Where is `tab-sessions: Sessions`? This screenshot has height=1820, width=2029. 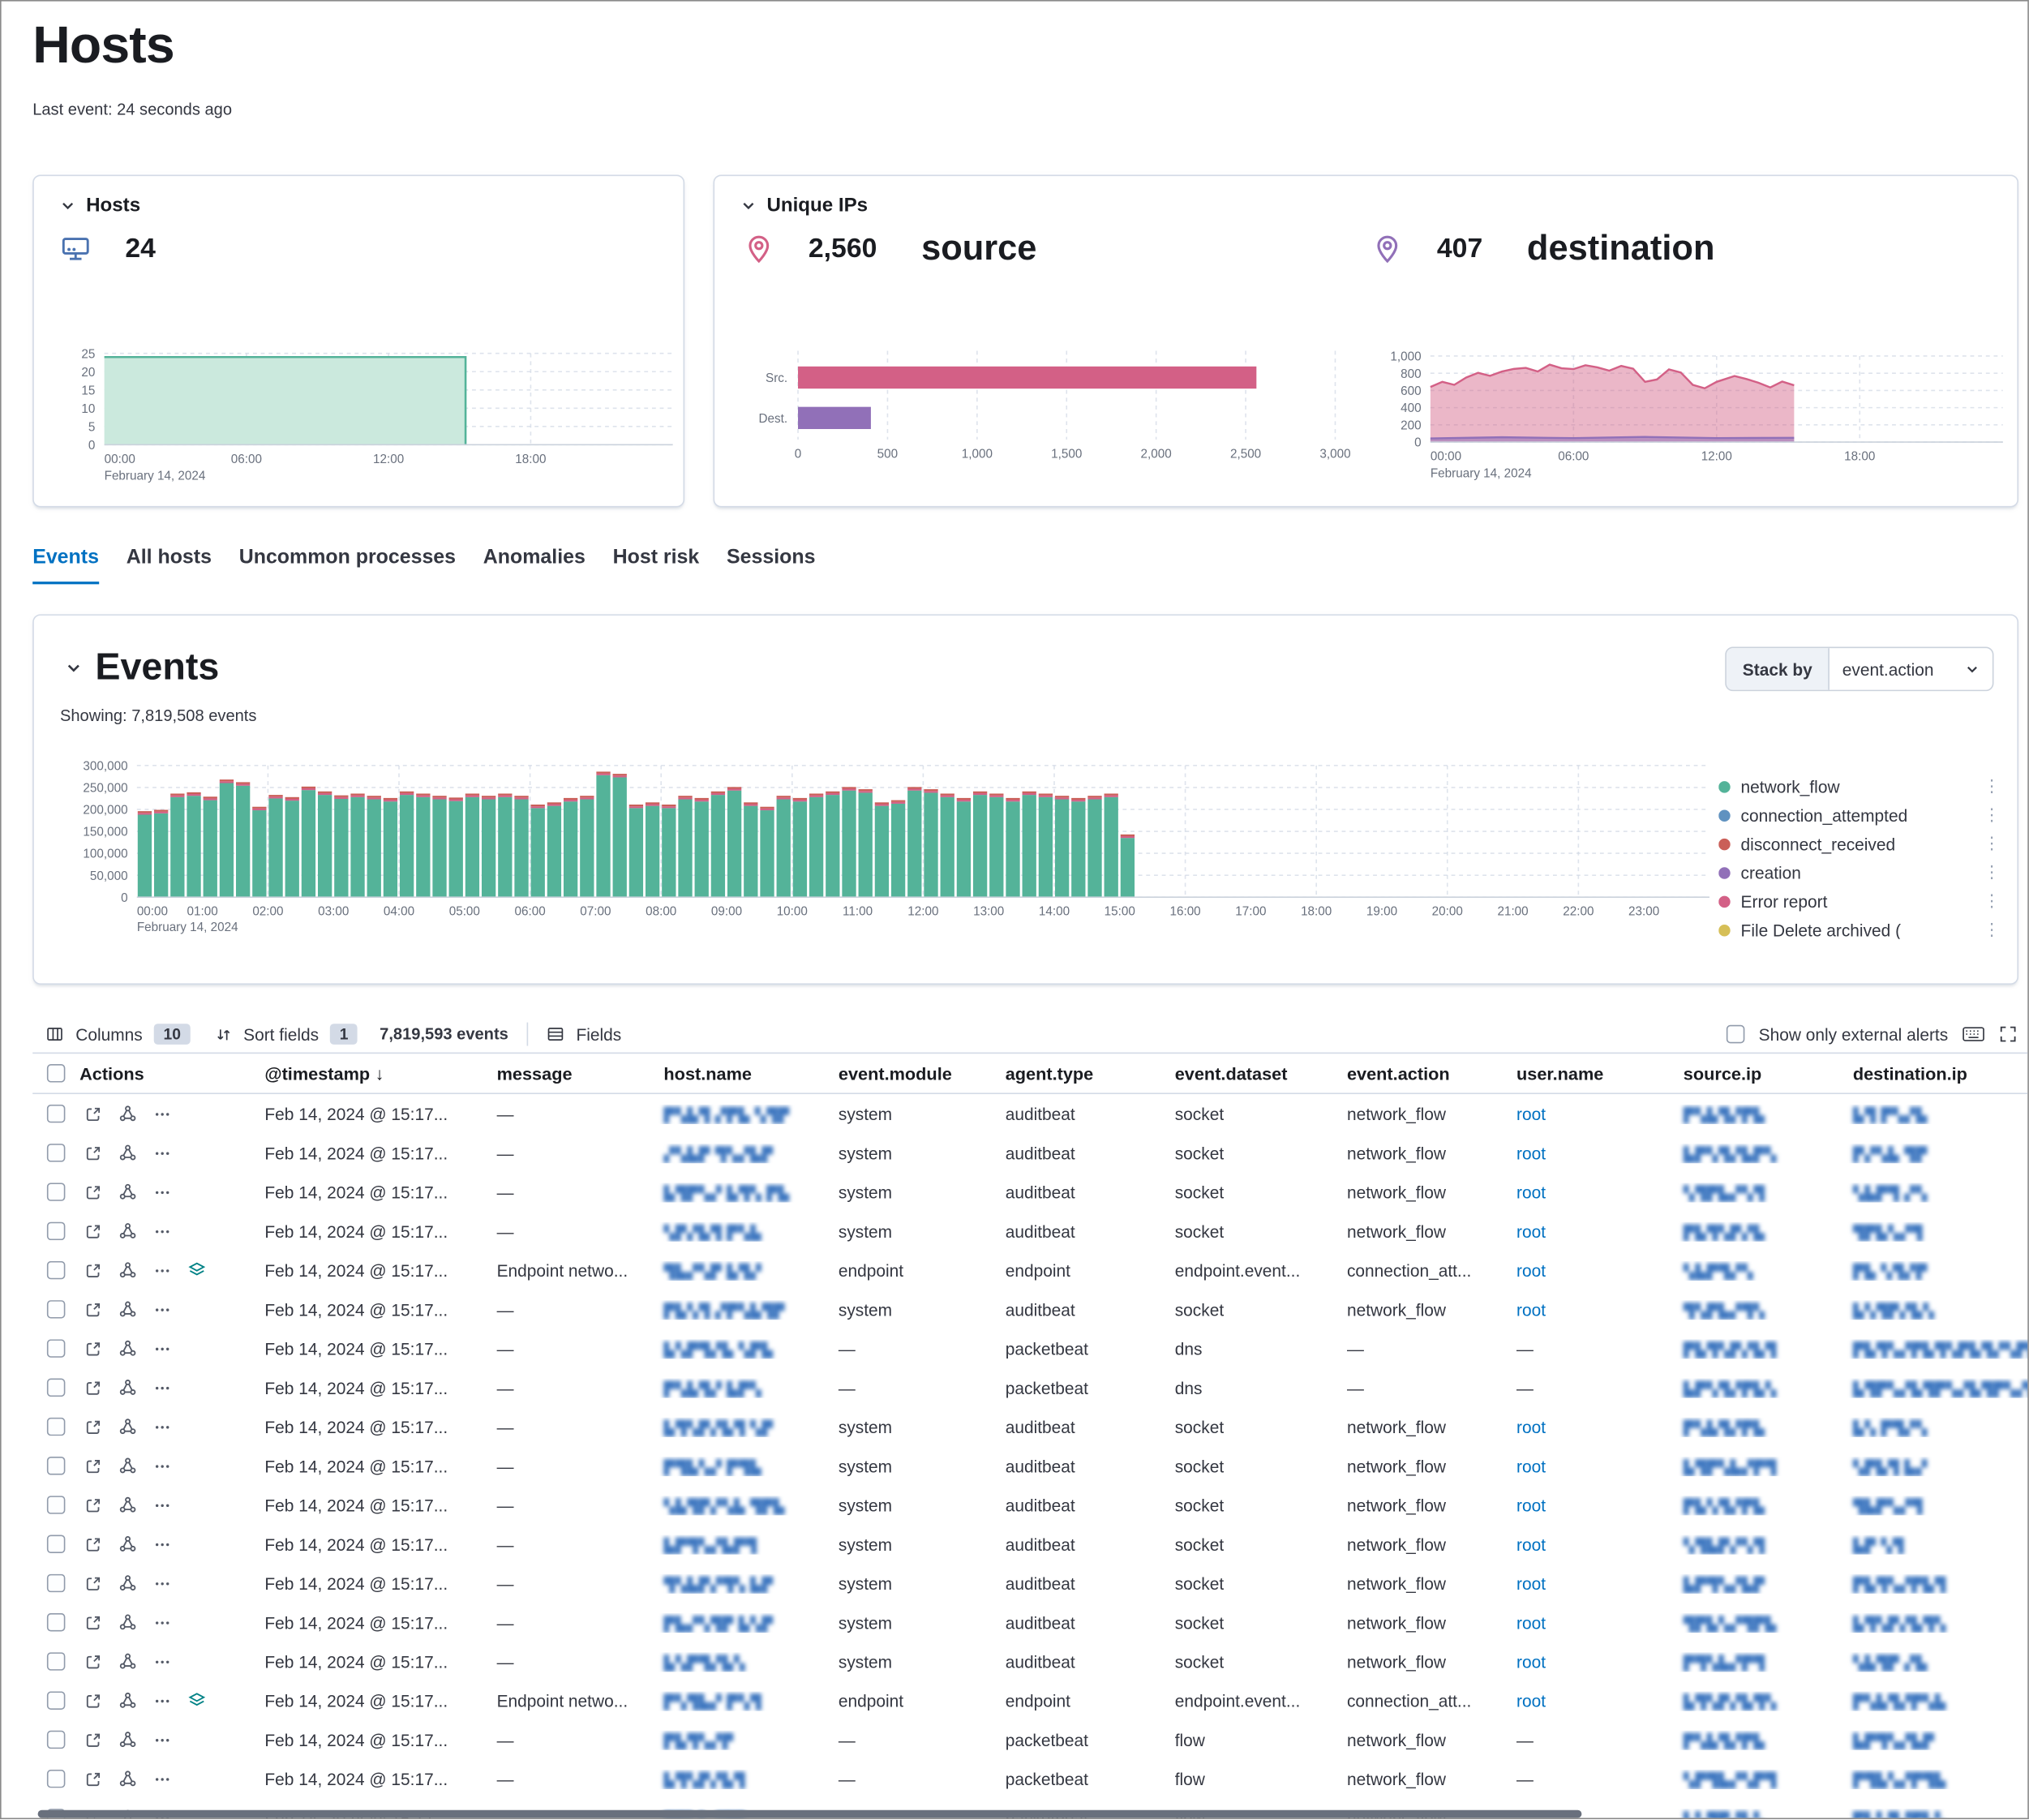 tab-sessions: Sessions is located at coordinates (771, 557).